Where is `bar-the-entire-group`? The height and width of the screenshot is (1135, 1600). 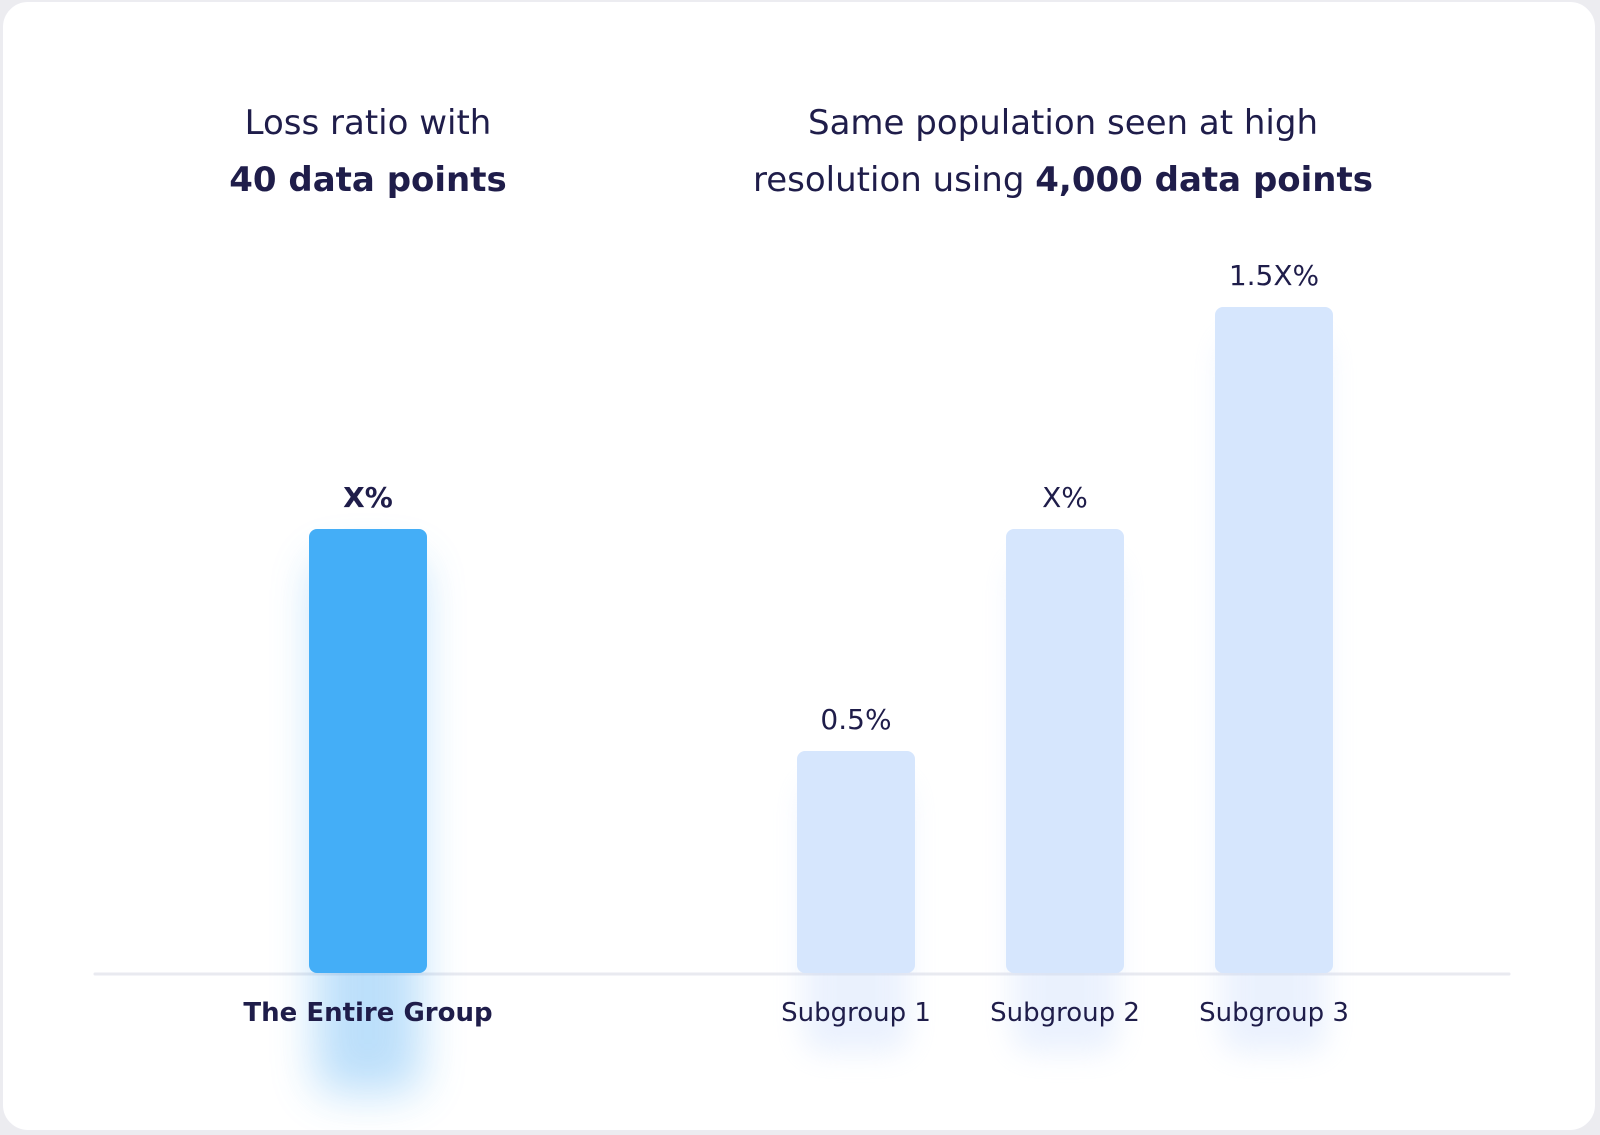
bar-the-entire-group is located at coordinates (368, 751).